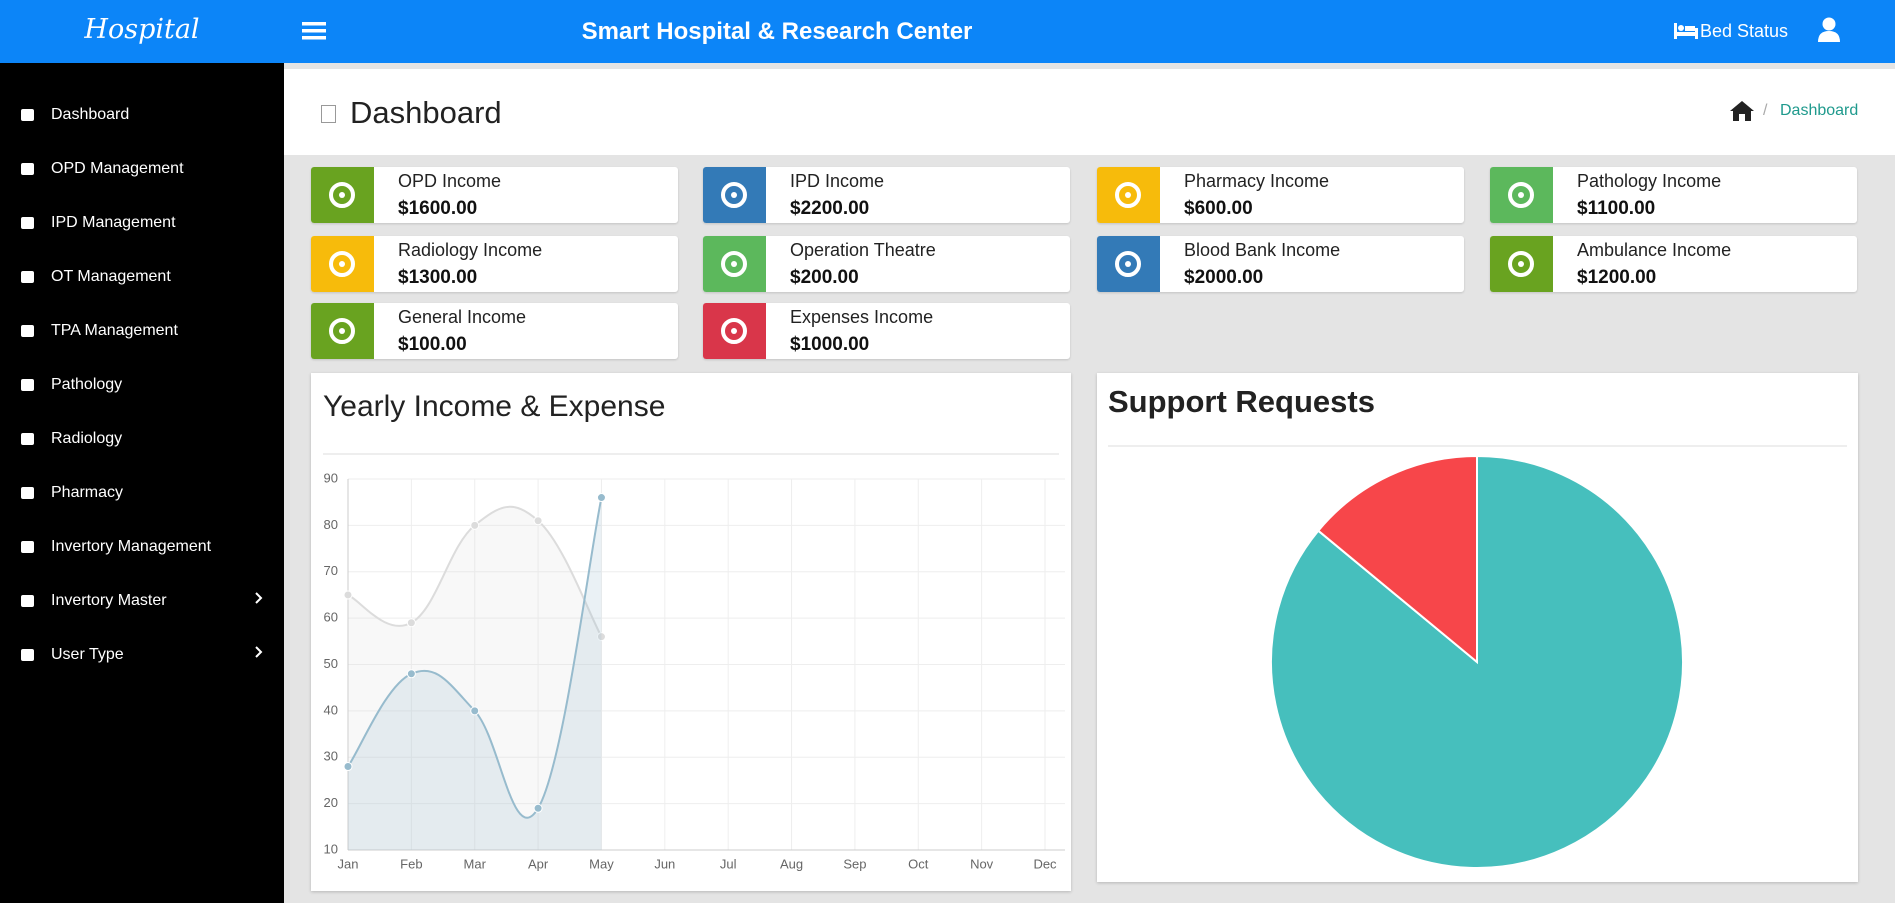  Describe the element at coordinates (886, 331) in the screenshot. I see `income-card: Expenses Income $1000.00` at that location.